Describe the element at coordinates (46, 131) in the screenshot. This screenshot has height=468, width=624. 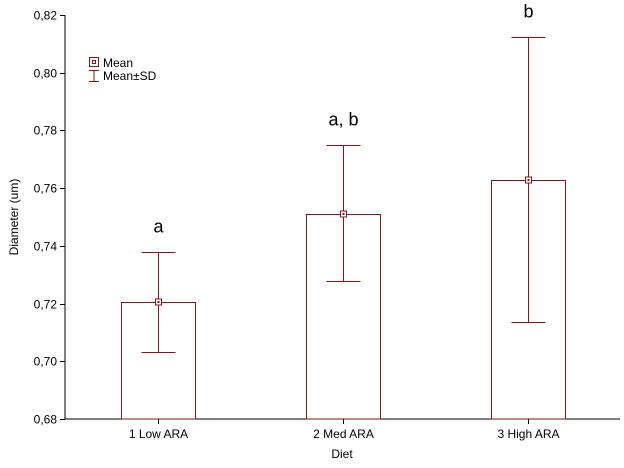
I see `y-tick-label: 0,78` at that location.